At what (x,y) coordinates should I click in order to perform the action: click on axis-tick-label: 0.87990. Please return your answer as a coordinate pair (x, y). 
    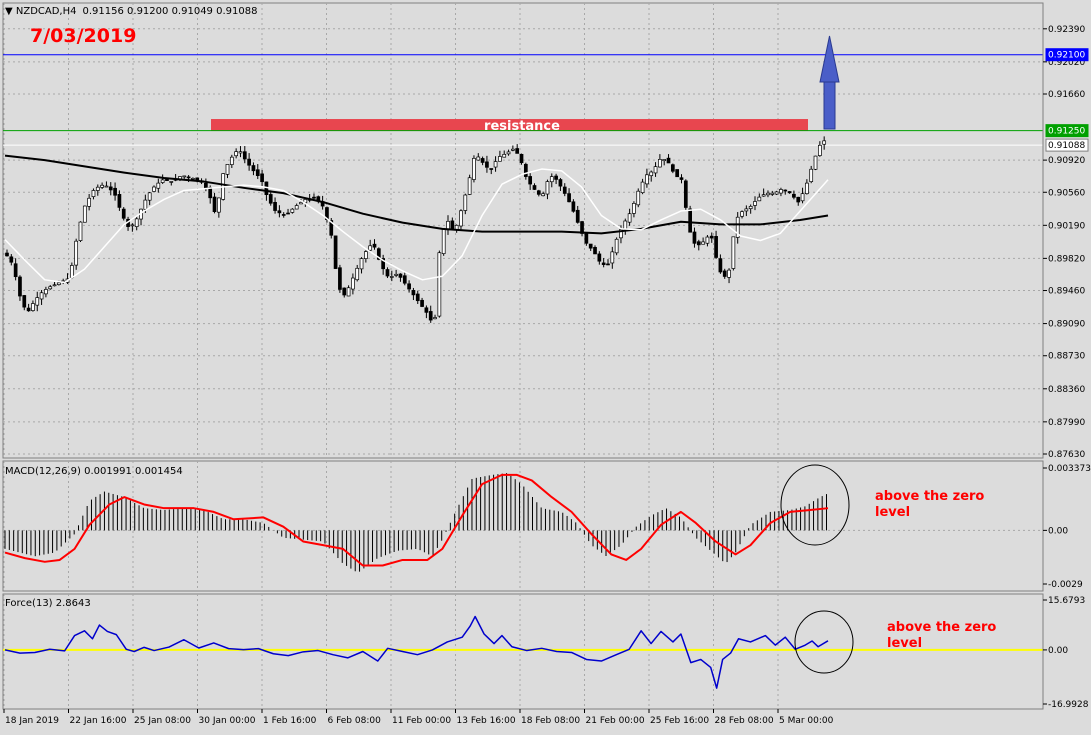
    Looking at the image, I should click on (1066, 423).